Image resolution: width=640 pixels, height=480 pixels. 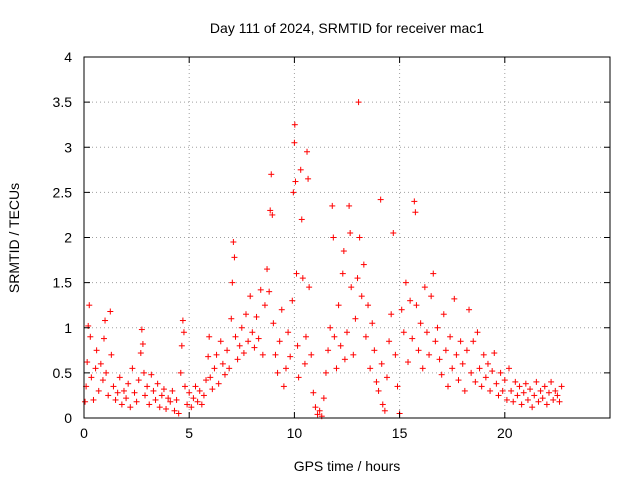 I want to click on x-tick-label: 0, so click(x=84, y=433).